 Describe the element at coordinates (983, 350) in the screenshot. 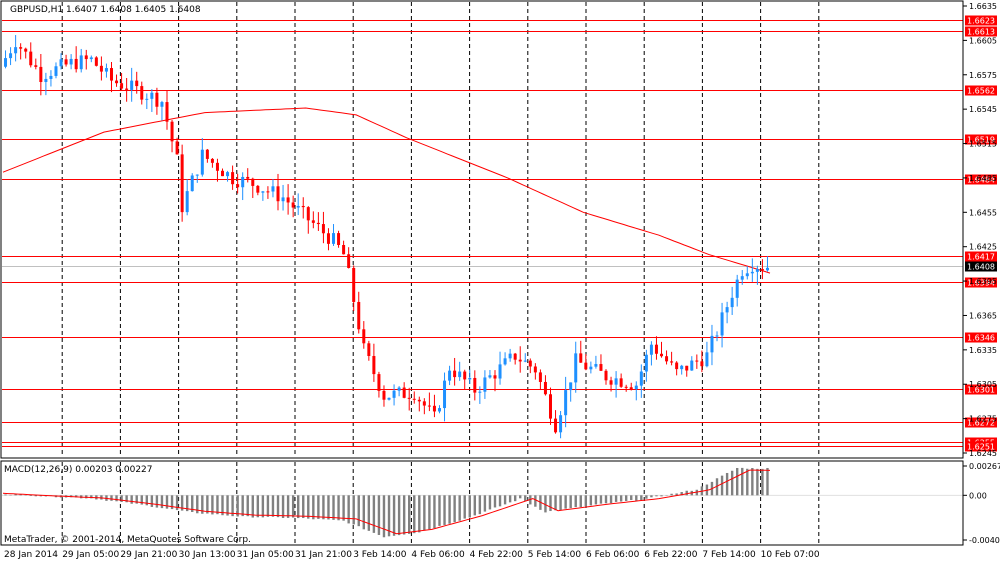

I see `price-tick-label: 1.6335` at that location.